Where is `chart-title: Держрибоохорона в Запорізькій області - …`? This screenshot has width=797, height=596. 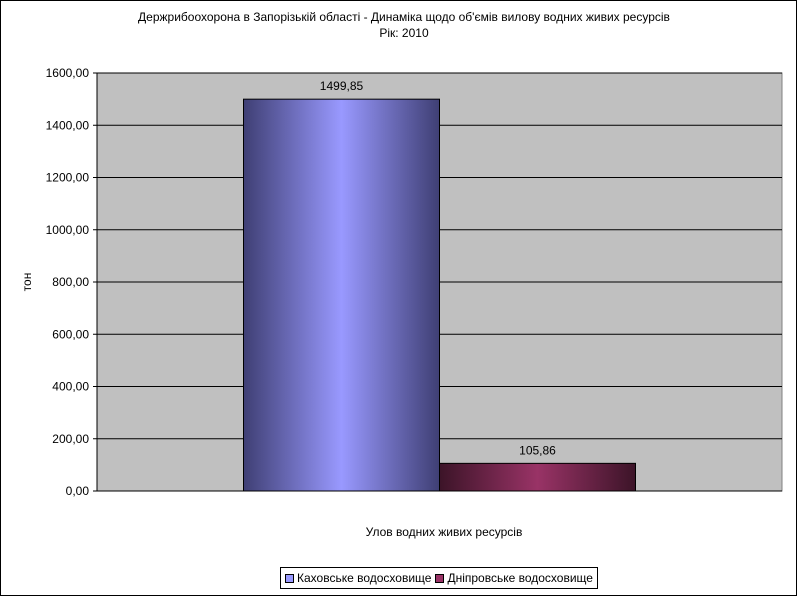
chart-title: Держрибоохорона в Запорізькій області - … is located at coordinates (404, 17).